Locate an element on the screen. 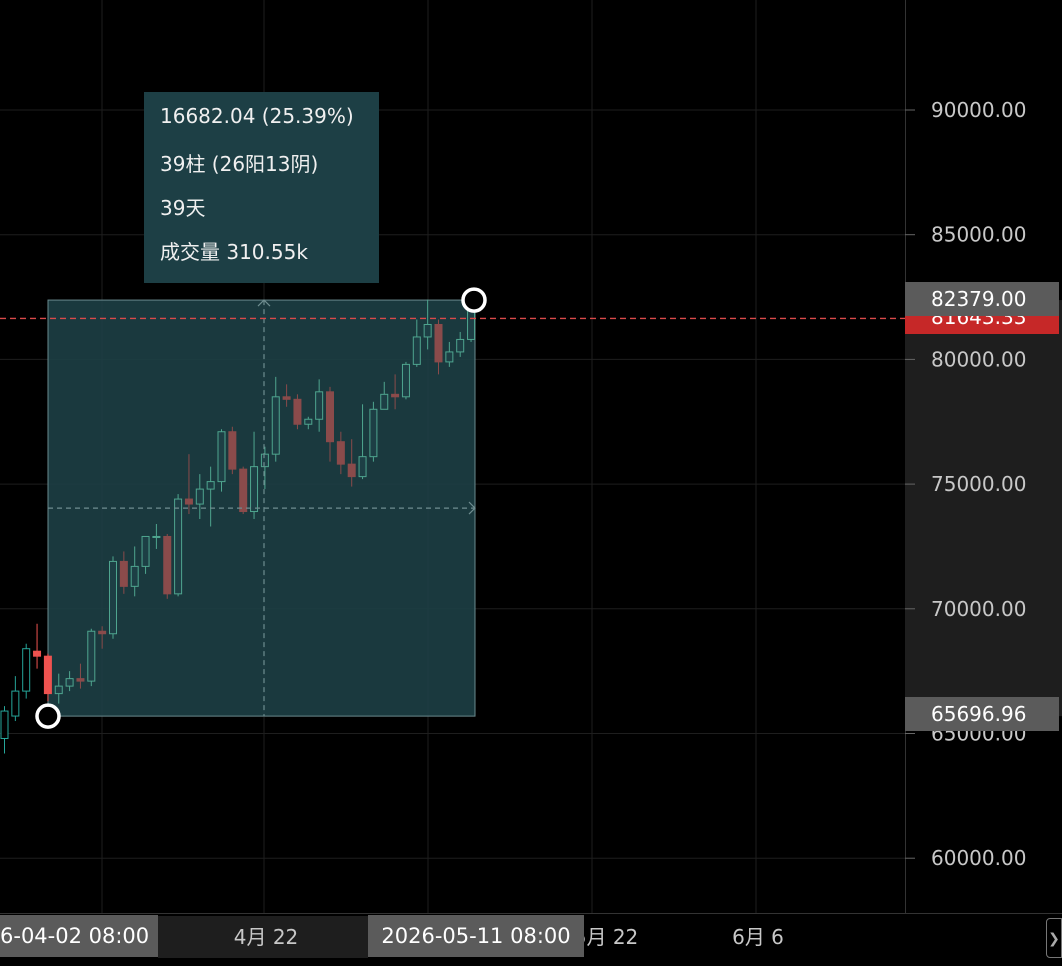 This screenshot has width=1062, height=966. time-axis: 4月 22 5月 22 6月 6 is located at coordinates (531, 937).